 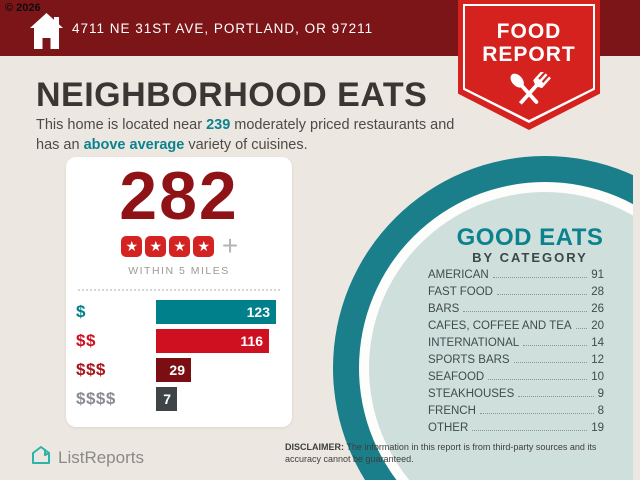 I want to click on good-eats-subtitle: BY CATEGORY, so click(x=530, y=257).